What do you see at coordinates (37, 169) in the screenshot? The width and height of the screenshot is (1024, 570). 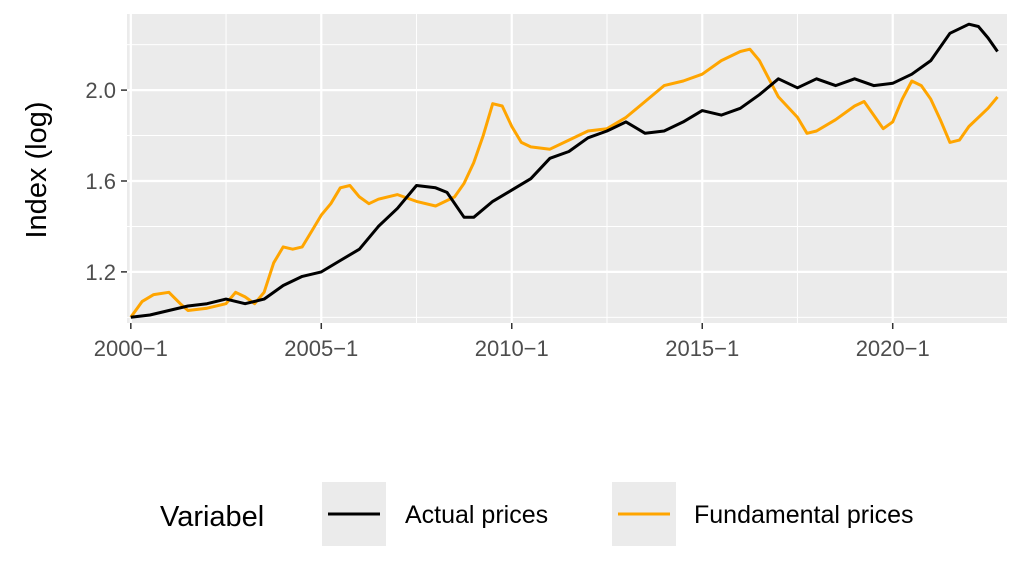 I see `y-axis-title: Index (log)` at bounding box center [37, 169].